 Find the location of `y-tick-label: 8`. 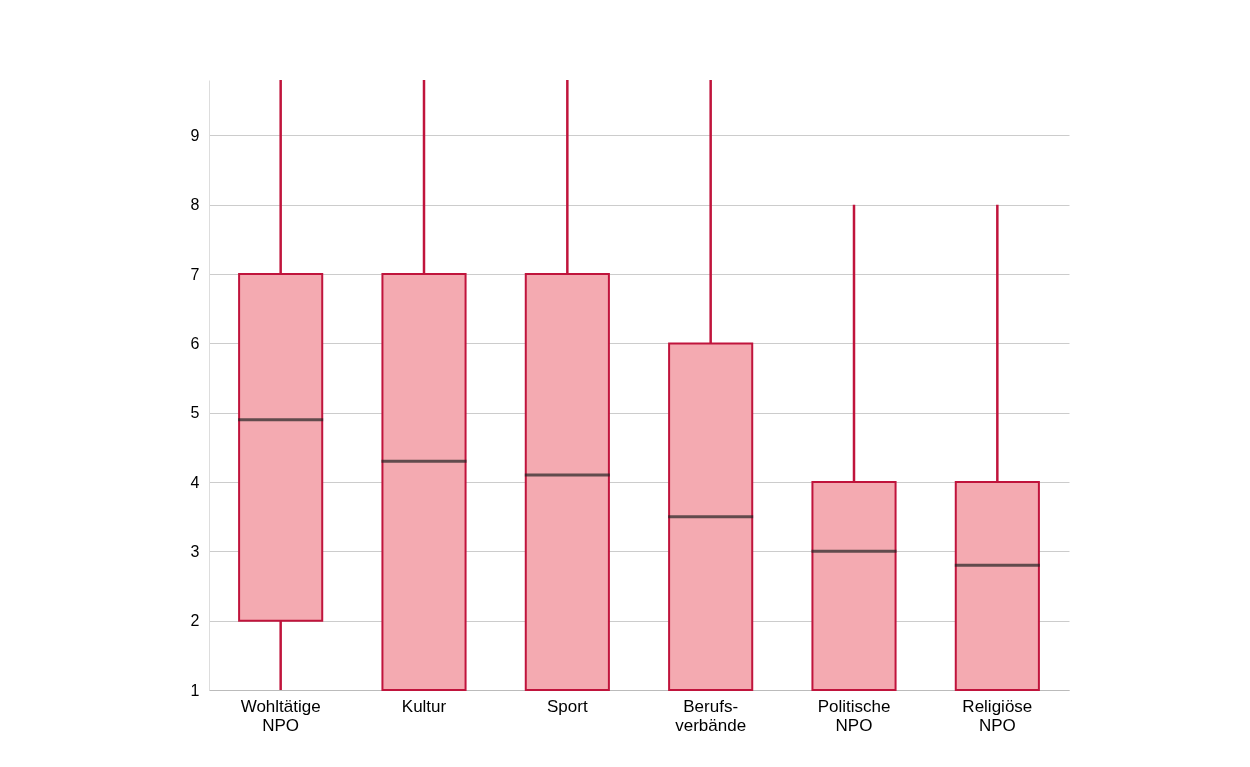

y-tick-label: 8 is located at coordinates (195, 205).